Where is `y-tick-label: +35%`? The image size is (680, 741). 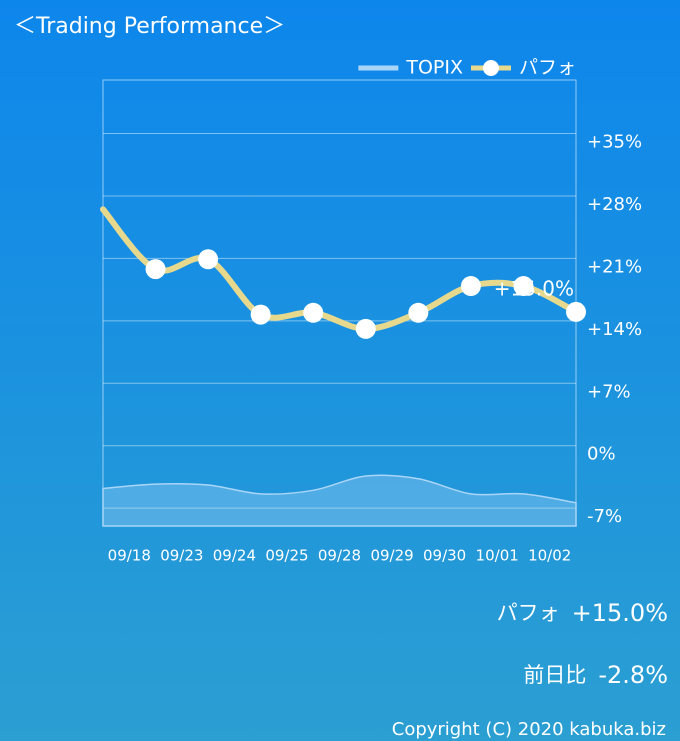 y-tick-label: +35% is located at coordinates (614, 142).